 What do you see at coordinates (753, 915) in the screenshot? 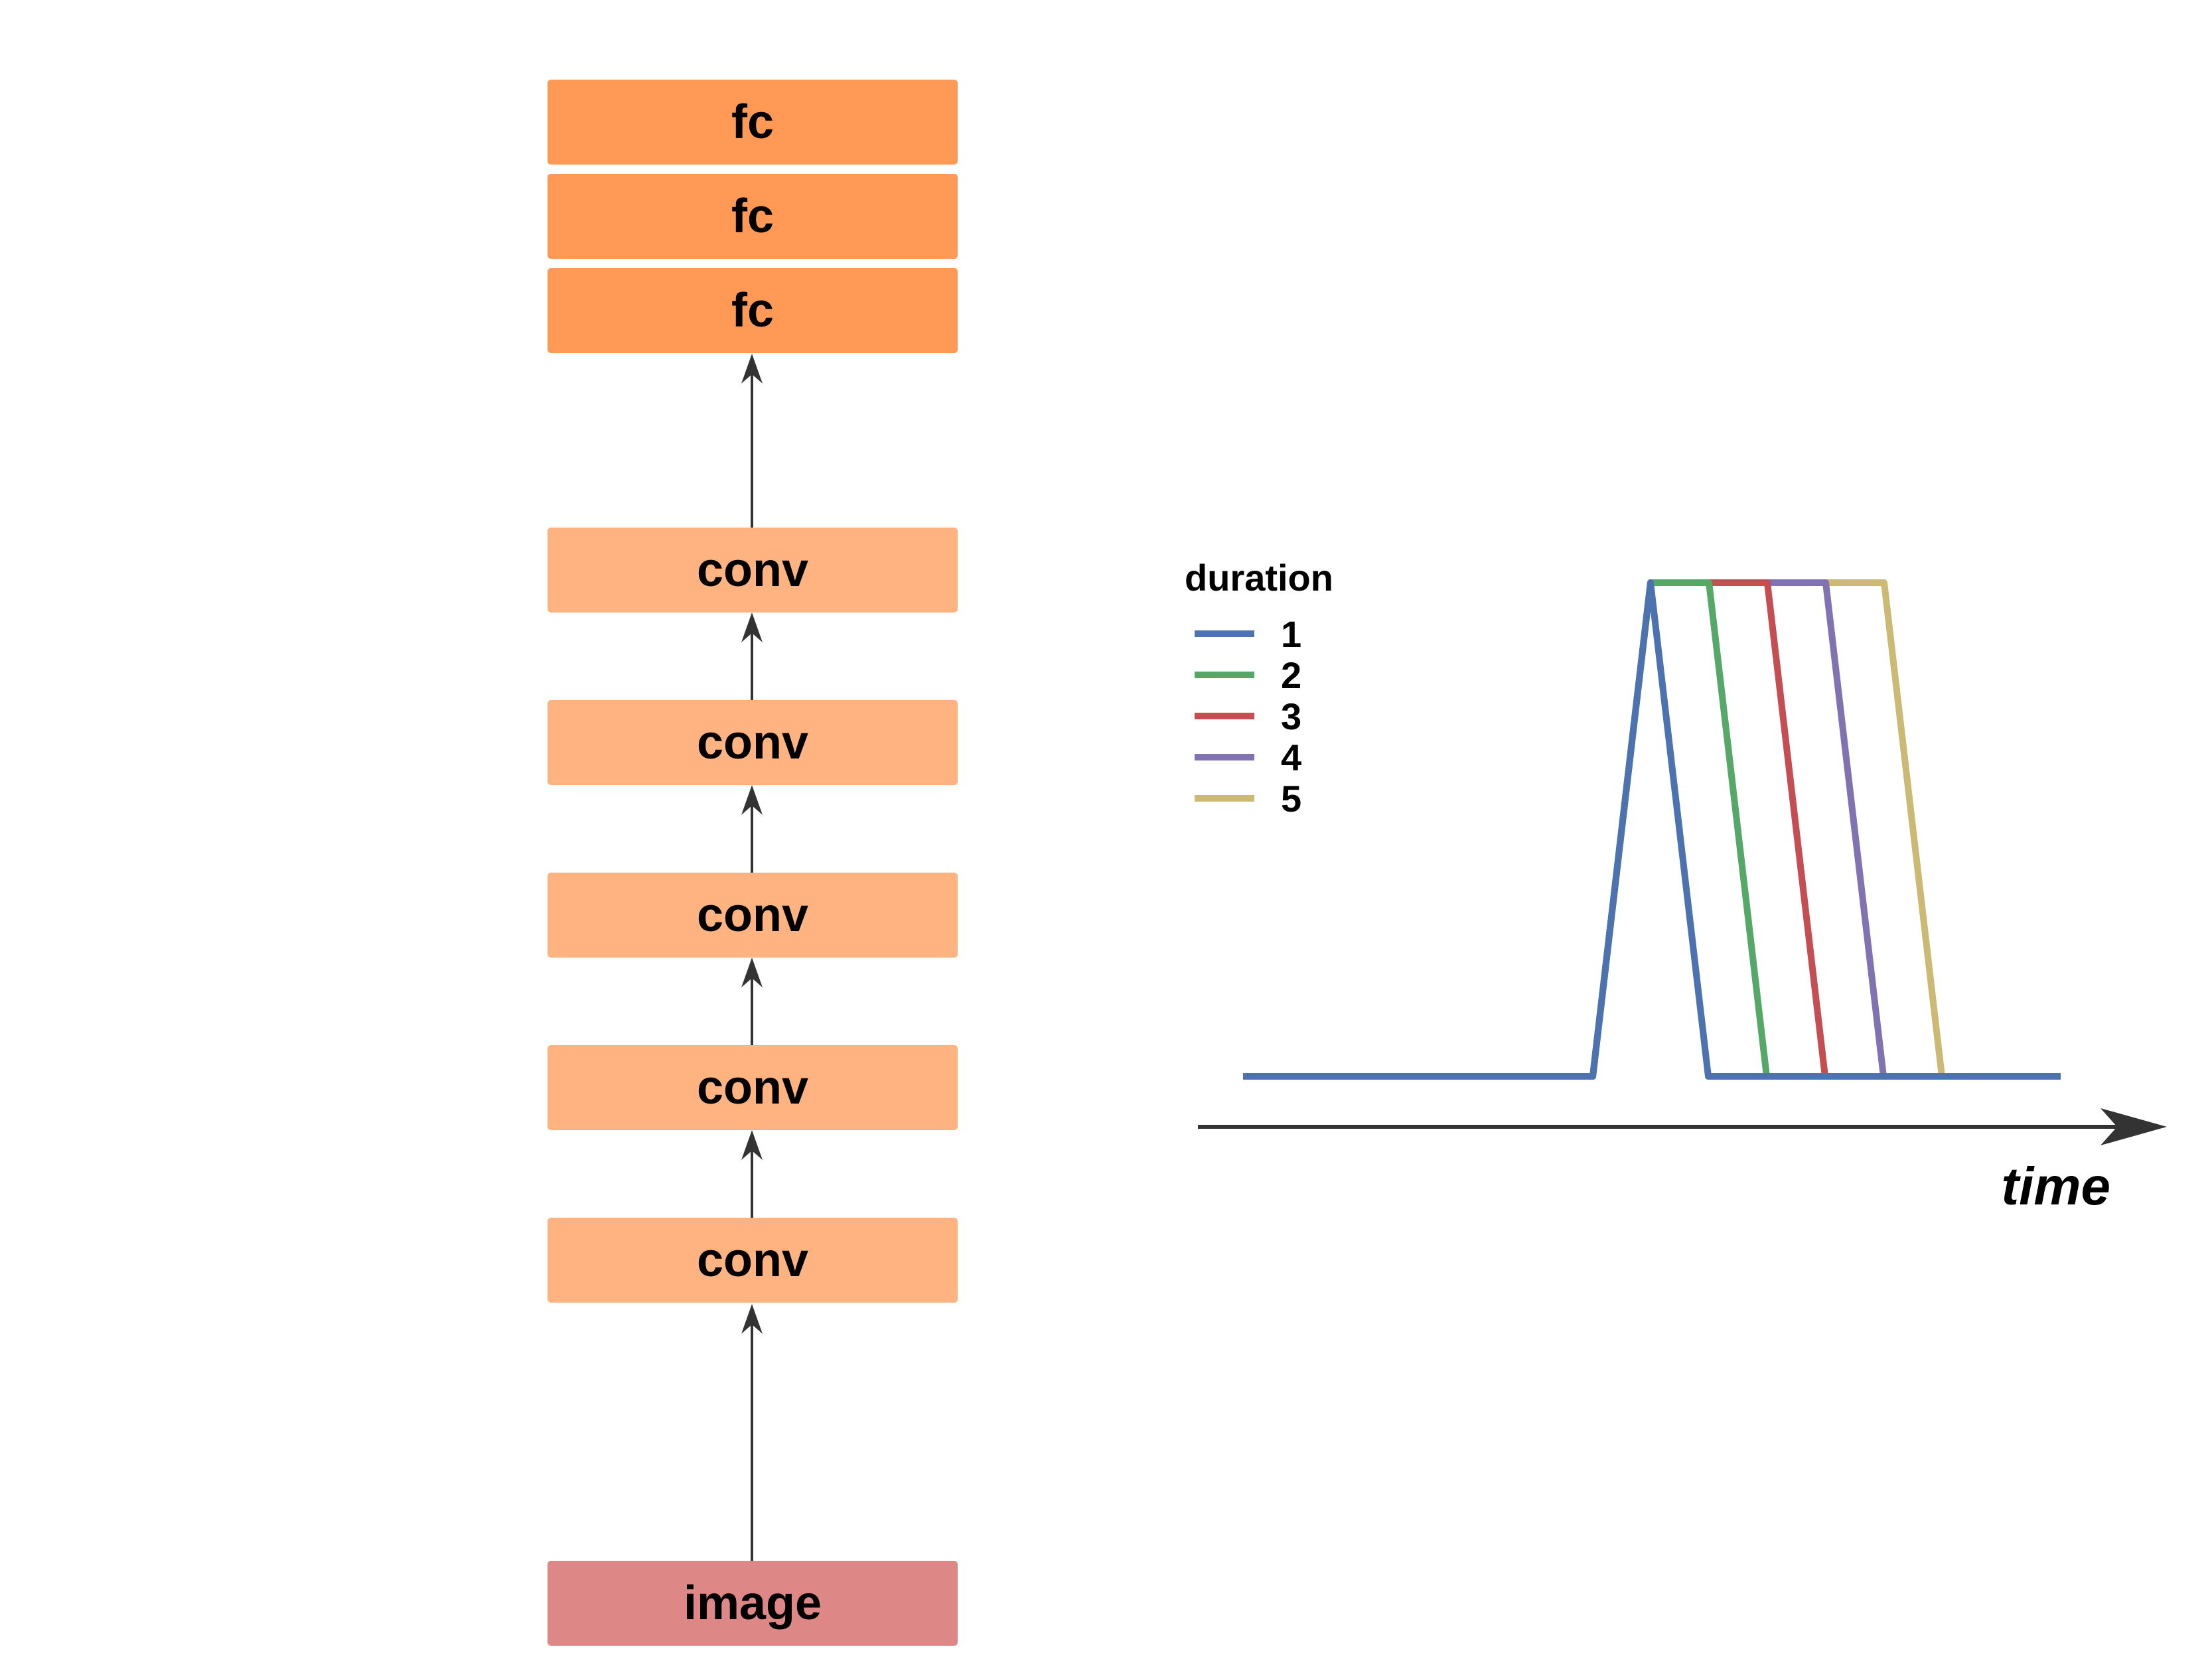
I see `conv-block-3: conv` at bounding box center [753, 915].